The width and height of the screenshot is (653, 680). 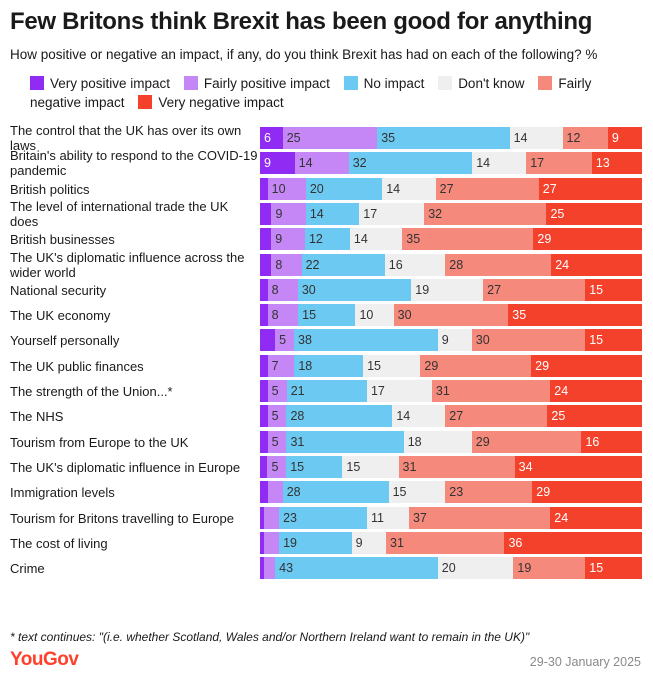 I want to click on bar-segment-fairly-negative: 19, so click(x=549, y=568).